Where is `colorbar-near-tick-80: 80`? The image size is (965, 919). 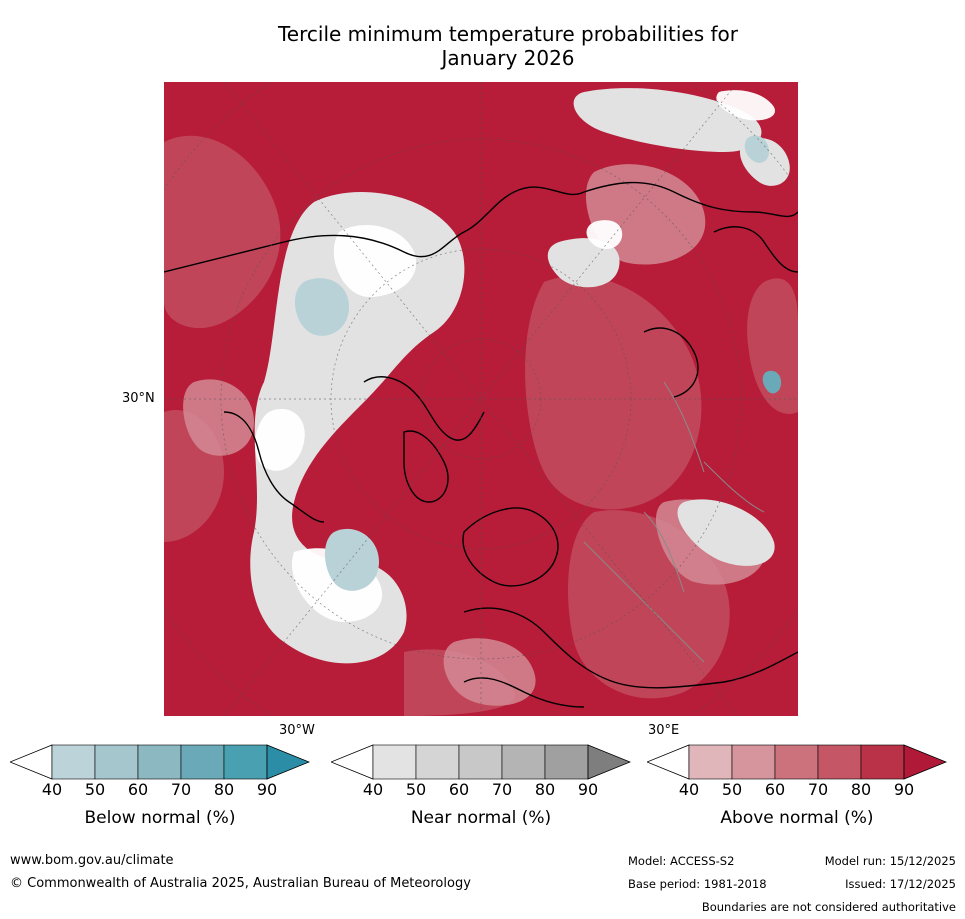 colorbar-near-tick-80: 80 is located at coordinates (545, 789).